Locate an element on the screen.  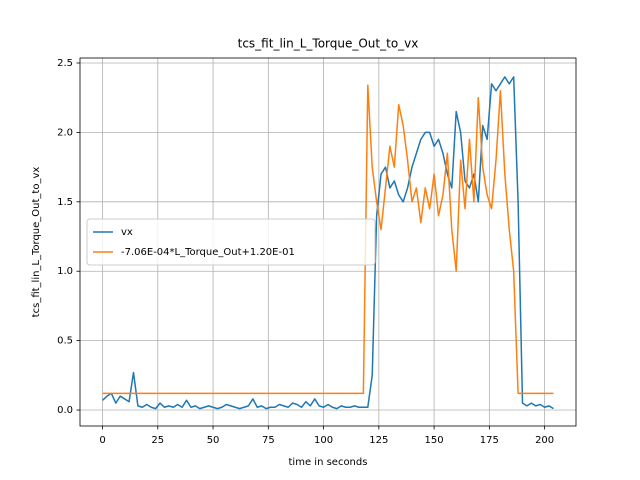
y-axis-label: tcs_fit_lin_L_Torque_Out_to_vx is located at coordinates (36, 242).